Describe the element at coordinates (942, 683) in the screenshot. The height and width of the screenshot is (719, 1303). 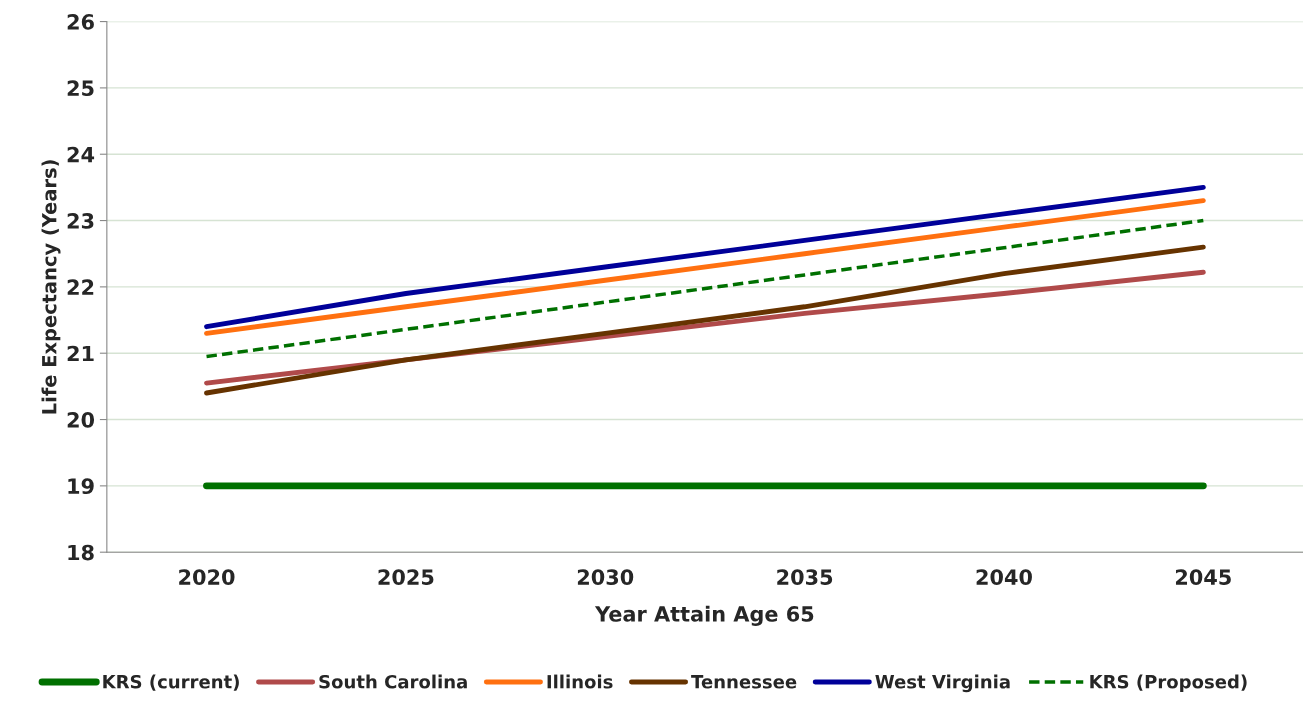
I see `legend-label: West Virginia` at that location.